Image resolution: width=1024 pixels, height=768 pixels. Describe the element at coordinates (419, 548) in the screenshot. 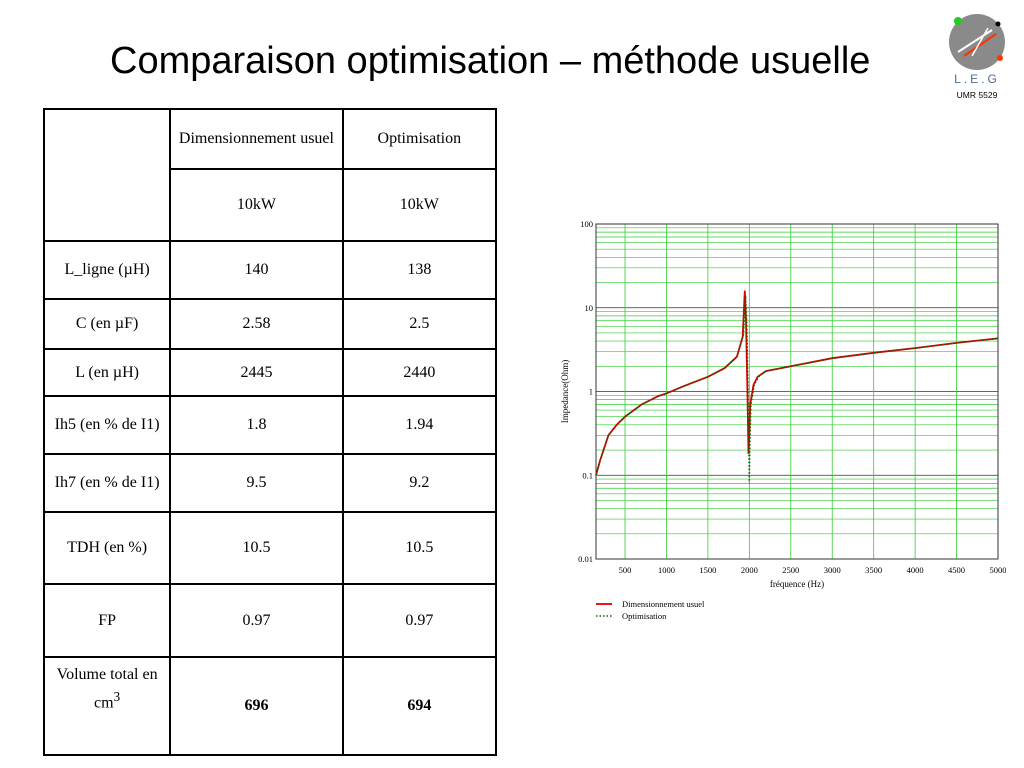

I see `row-value-optimisation: 10.5` at that location.